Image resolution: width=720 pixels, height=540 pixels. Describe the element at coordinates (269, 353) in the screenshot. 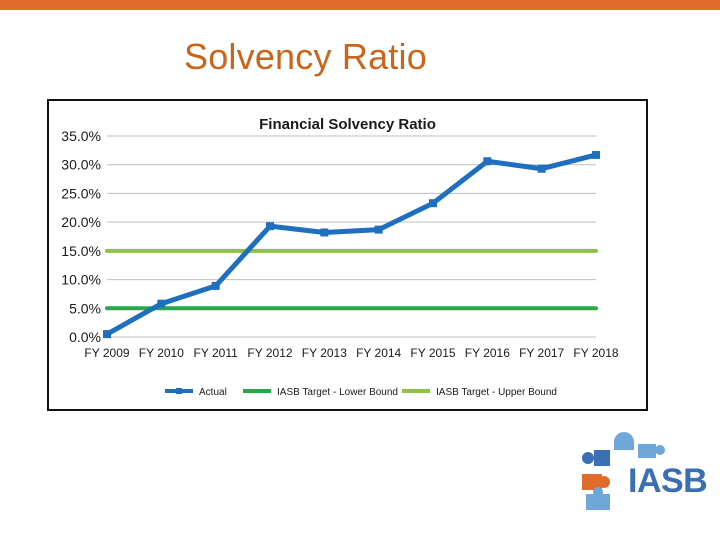

I see `x-tick-label: FY 2012` at that location.